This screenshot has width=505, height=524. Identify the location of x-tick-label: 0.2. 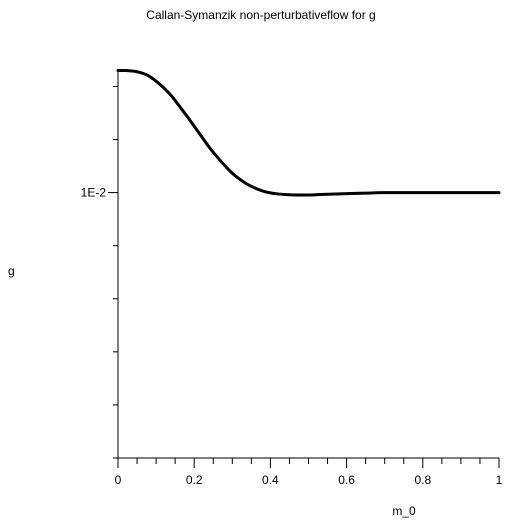
(194, 480).